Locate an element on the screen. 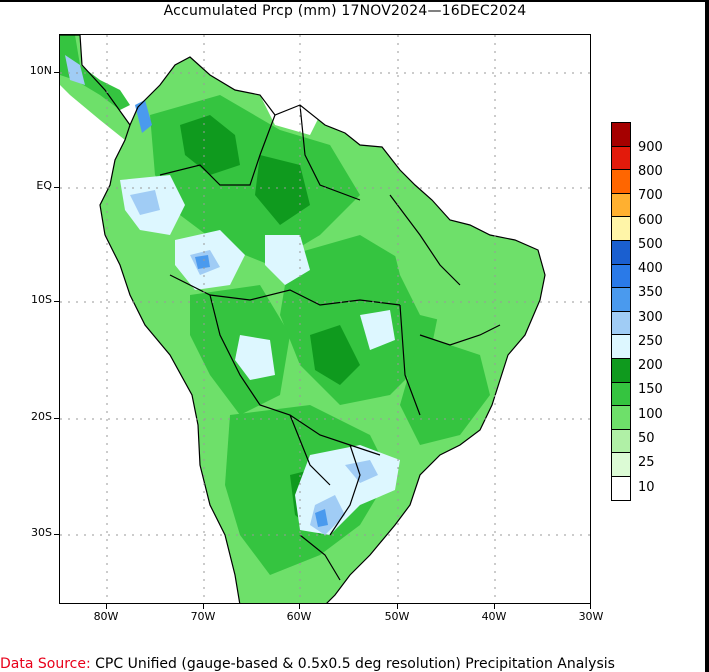 The width and height of the screenshot is (709, 672). colorbar-label: 300 is located at coordinates (650, 317).